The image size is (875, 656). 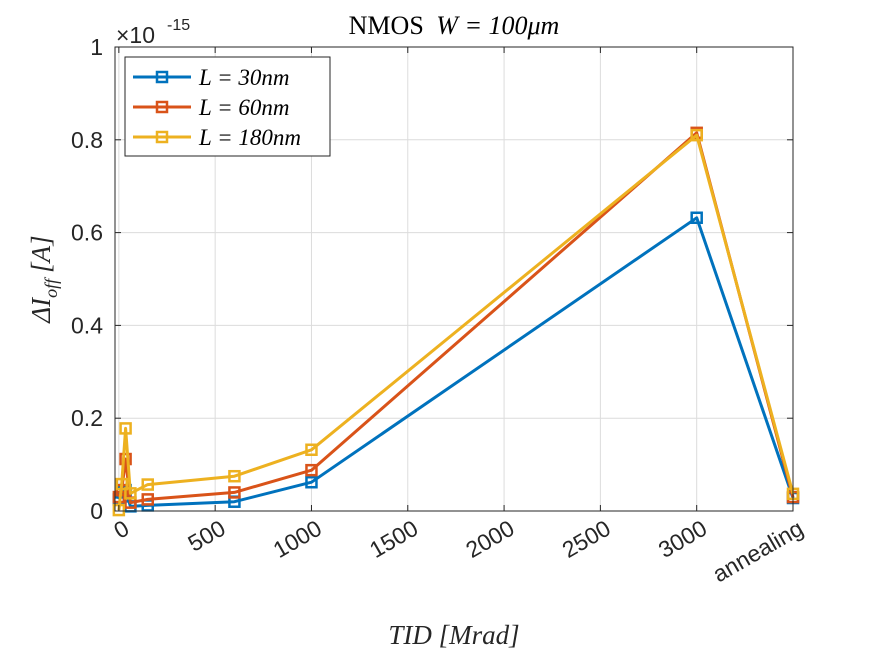 What do you see at coordinates (244, 77) in the screenshot?
I see `legend-label: L = 30nm` at bounding box center [244, 77].